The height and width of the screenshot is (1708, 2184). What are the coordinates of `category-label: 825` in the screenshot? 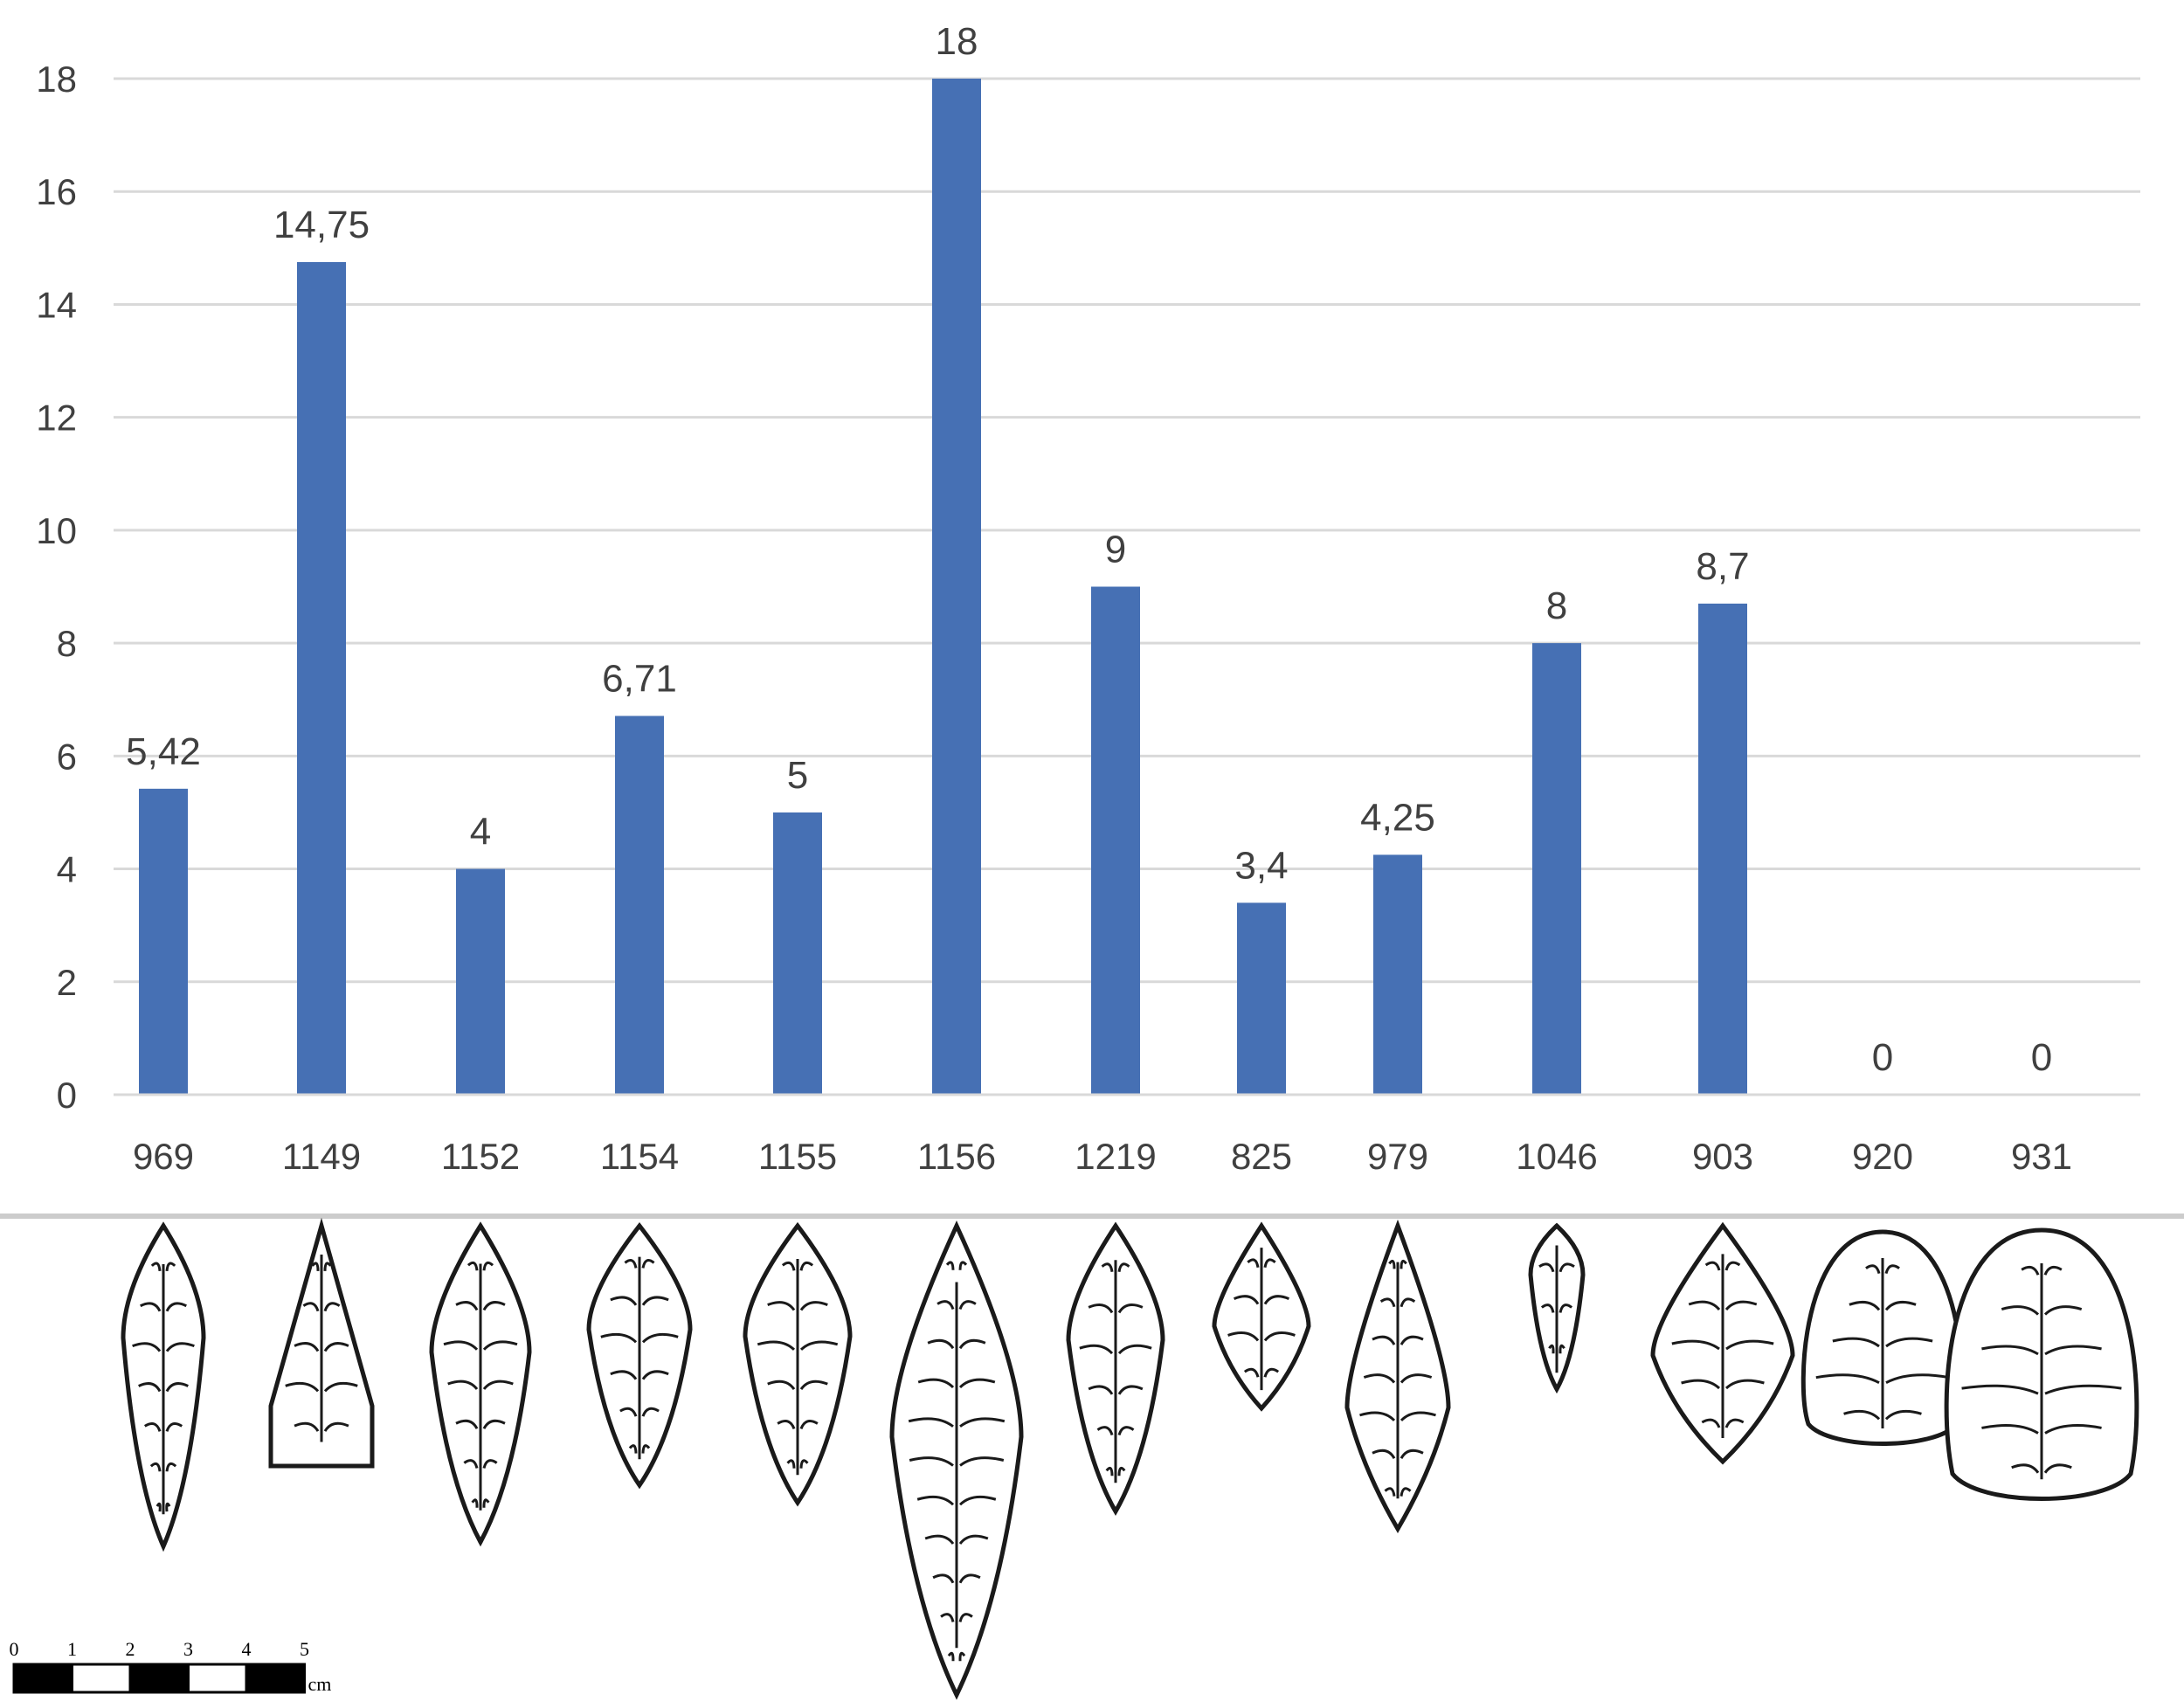 It's located at (1261, 1157).